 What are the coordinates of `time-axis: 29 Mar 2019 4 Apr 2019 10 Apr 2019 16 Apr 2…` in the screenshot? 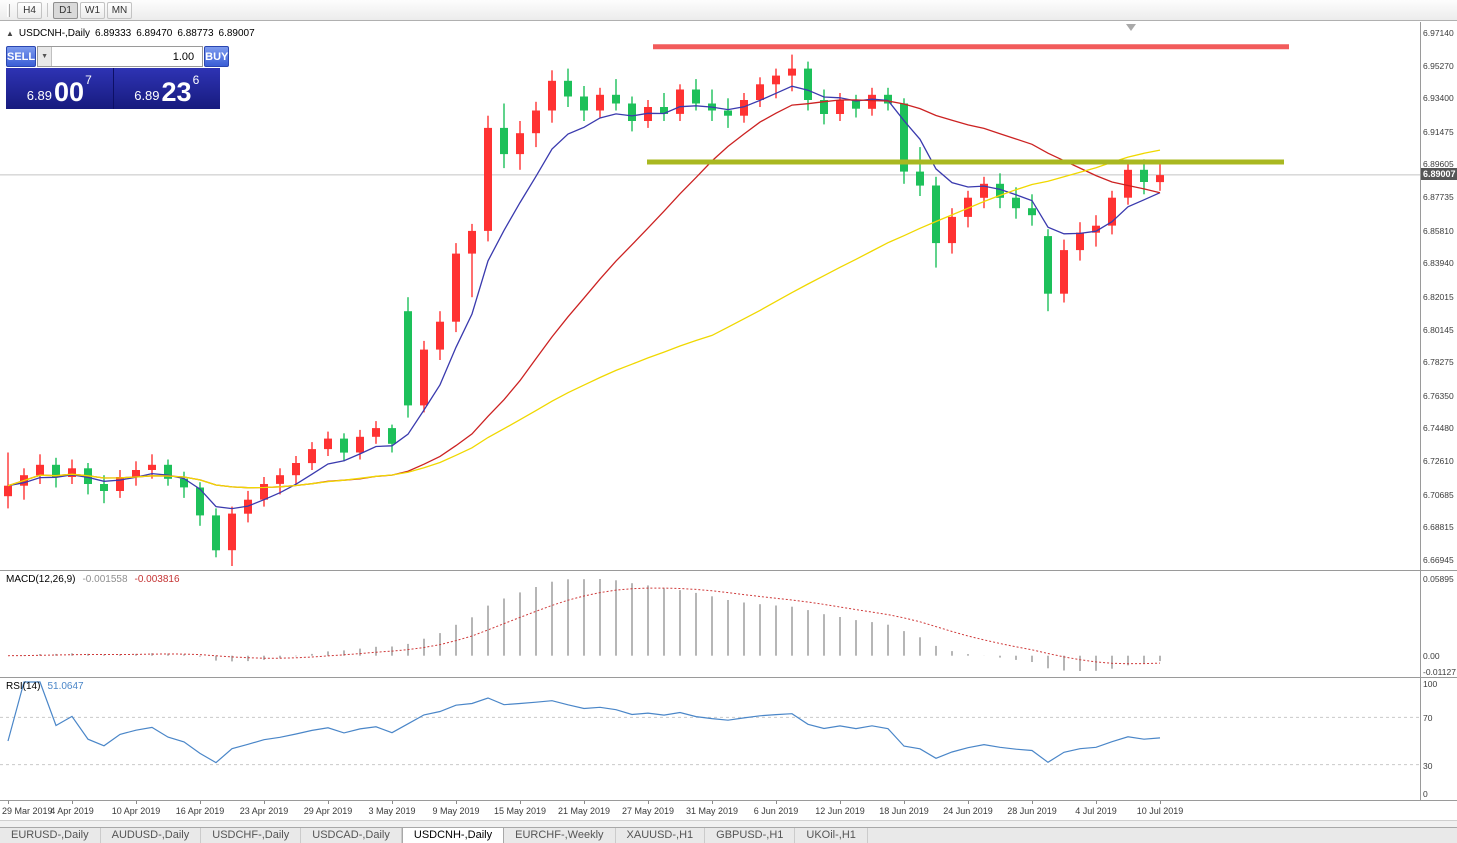 It's located at (728, 810).